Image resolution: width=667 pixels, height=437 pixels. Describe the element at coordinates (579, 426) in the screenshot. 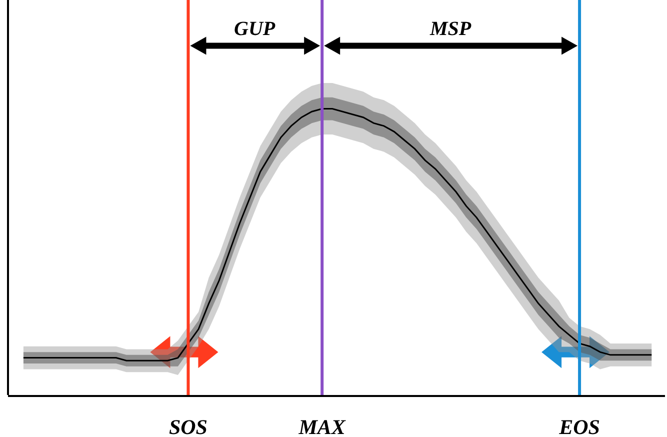

I see `x-tick-label: EOS` at that location.